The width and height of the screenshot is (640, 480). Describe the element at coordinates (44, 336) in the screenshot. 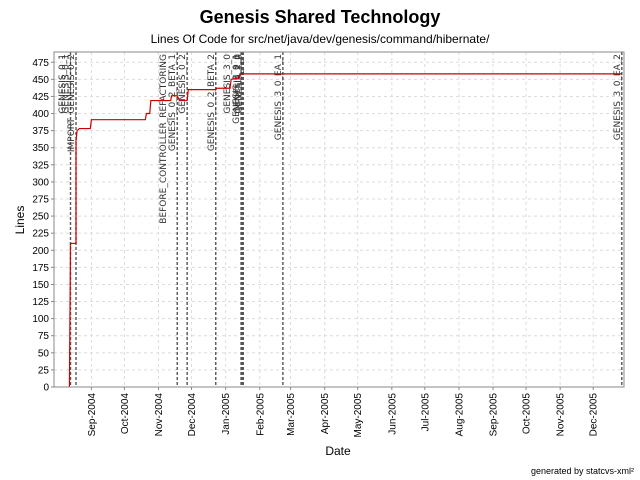

I see `y-tick-label: 75` at that location.